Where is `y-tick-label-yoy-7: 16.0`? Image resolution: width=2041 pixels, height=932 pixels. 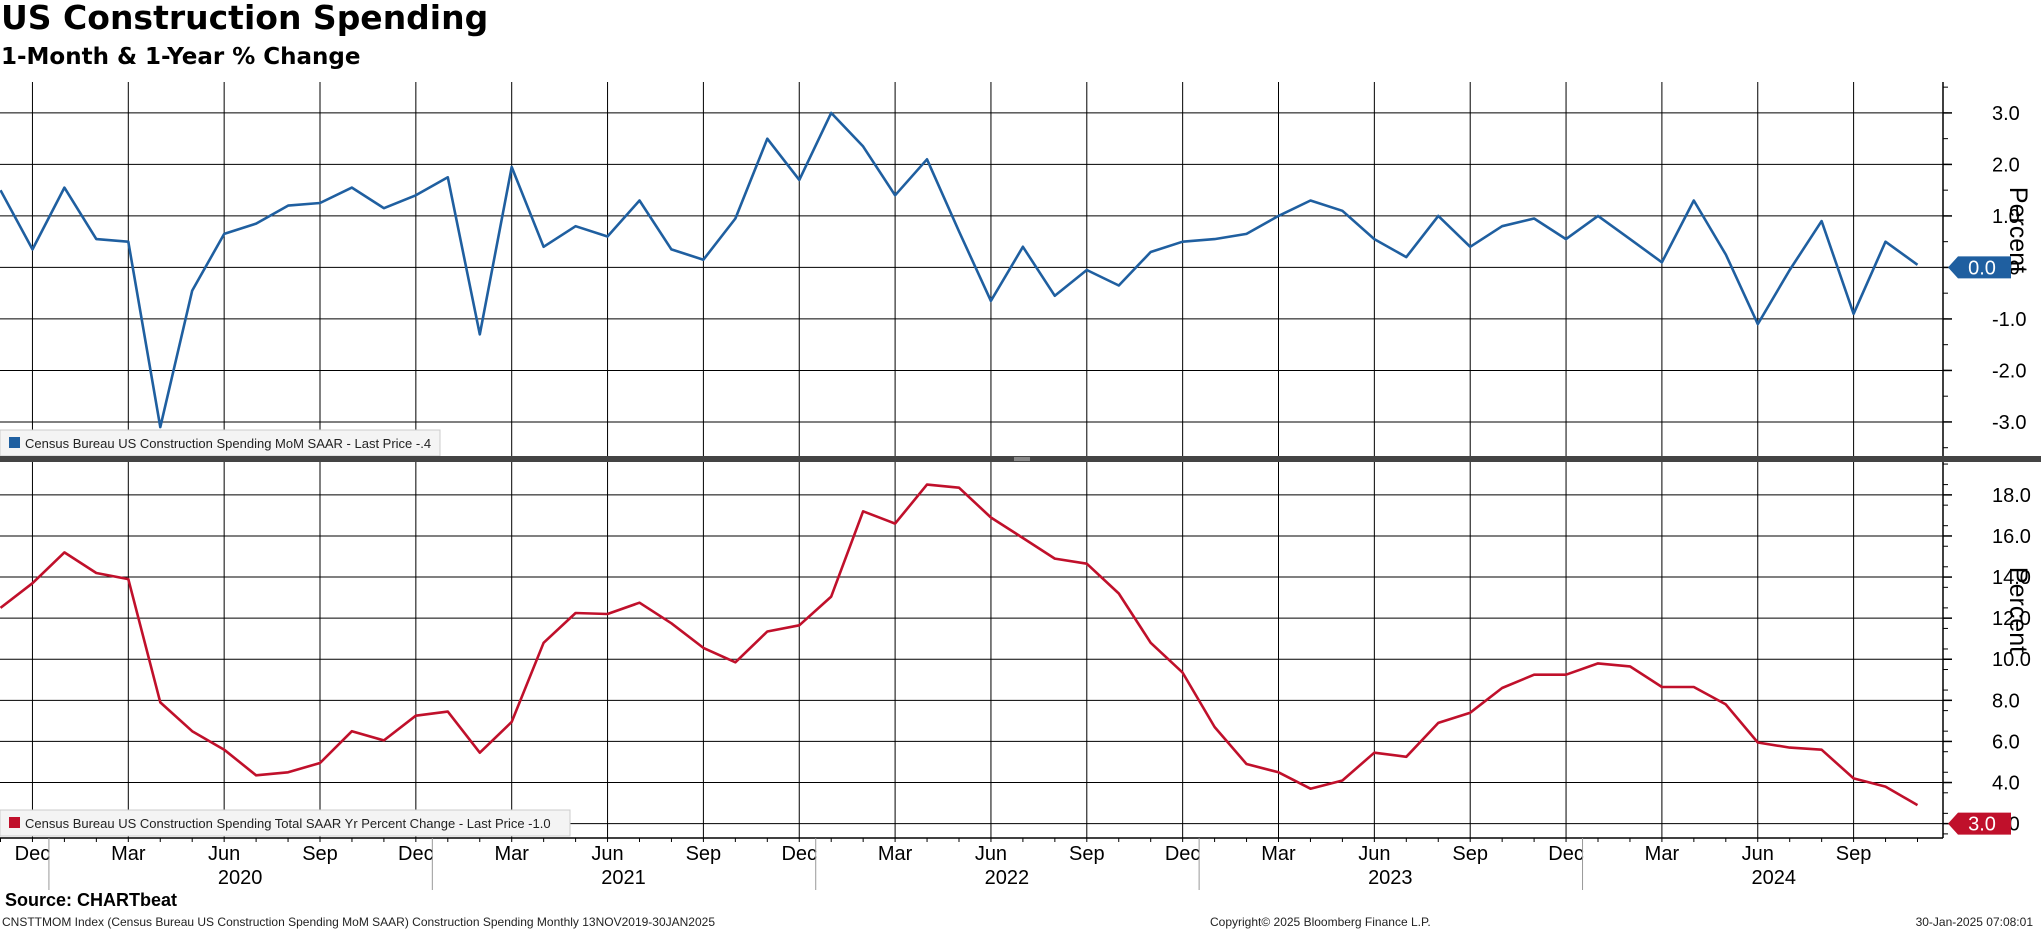 y-tick-label-yoy-7: 16.0 is located at coordinates (2011, 537).